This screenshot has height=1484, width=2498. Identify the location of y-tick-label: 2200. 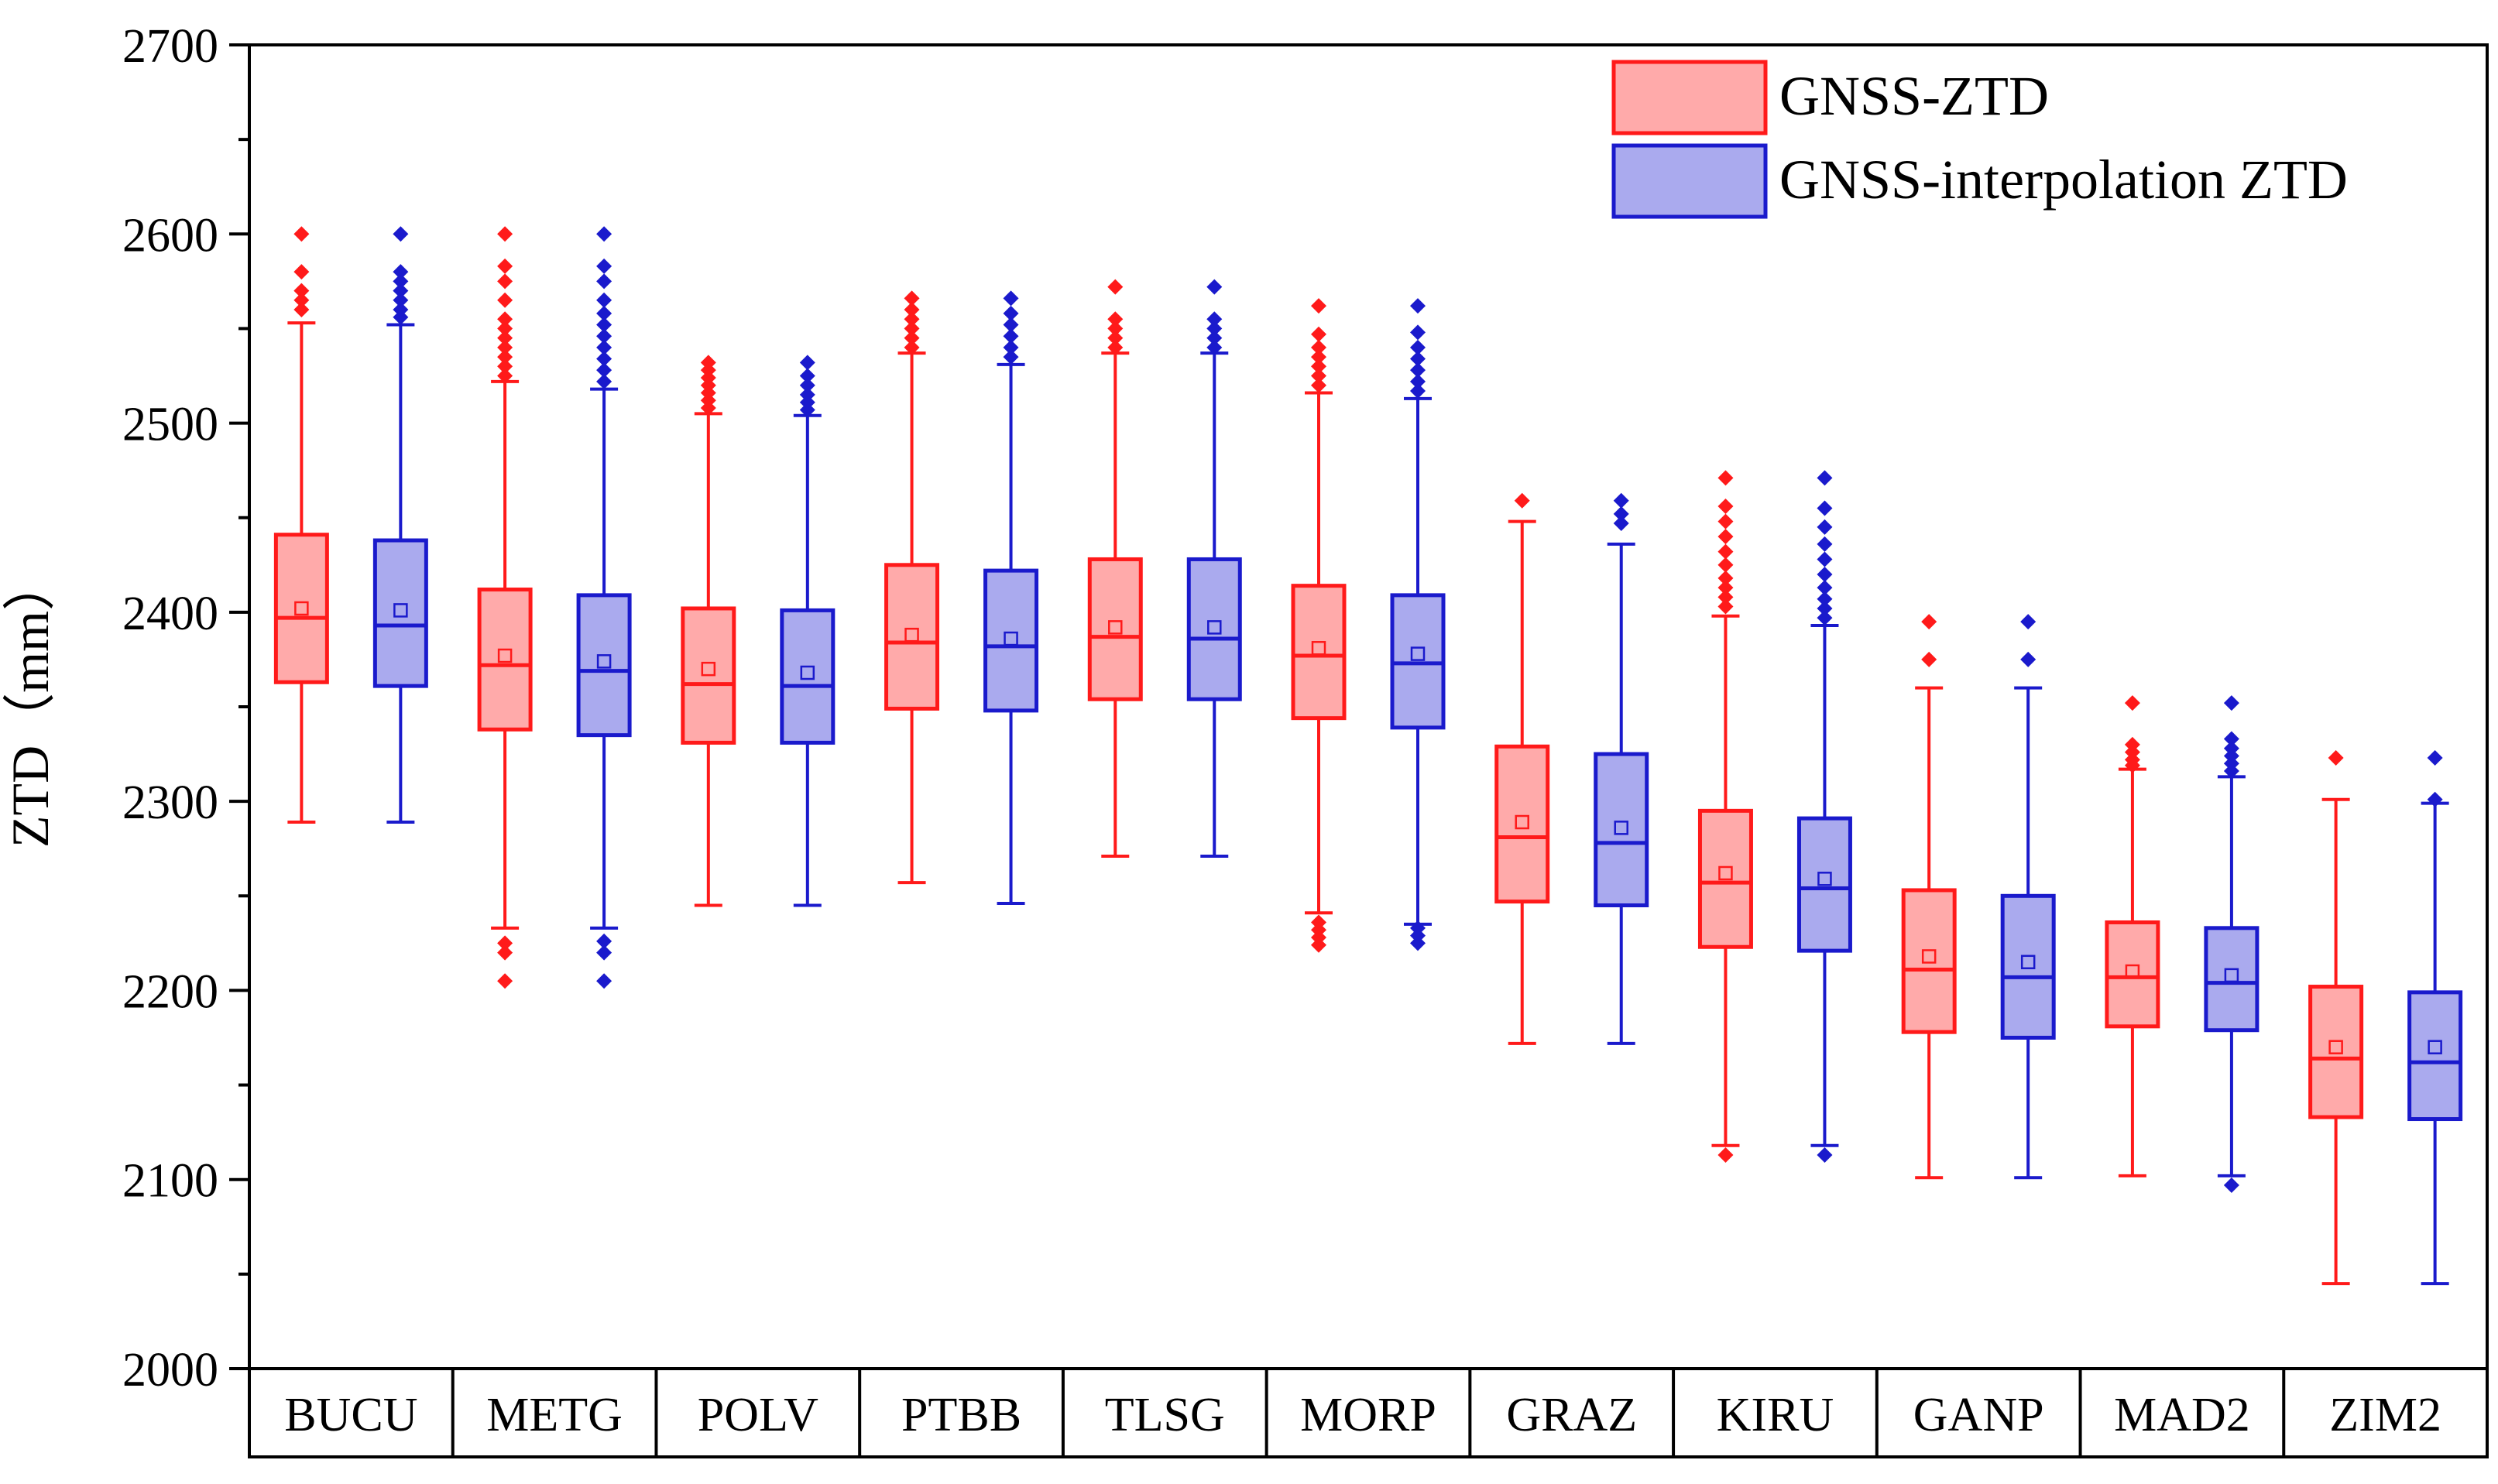
(170, 992).